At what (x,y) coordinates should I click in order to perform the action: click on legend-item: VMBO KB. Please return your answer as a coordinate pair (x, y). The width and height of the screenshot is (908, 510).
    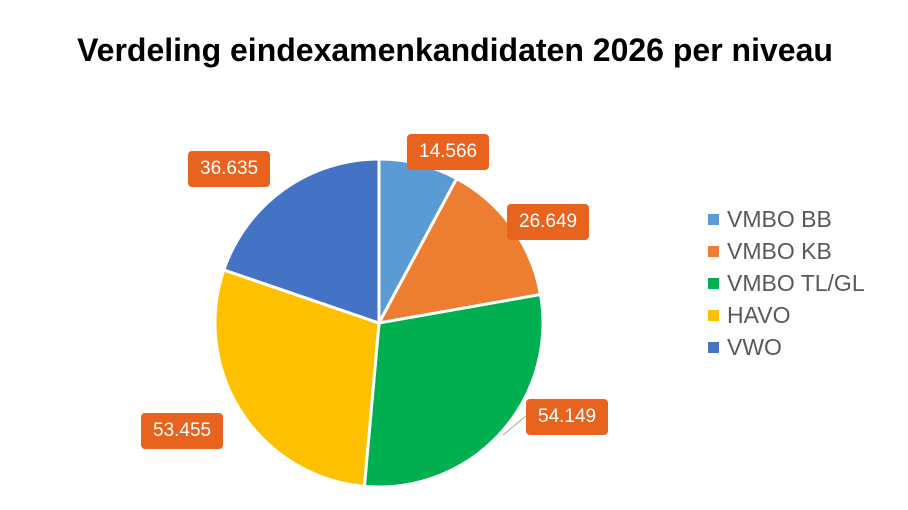
    Looking at the image, I should click on (786, 251).